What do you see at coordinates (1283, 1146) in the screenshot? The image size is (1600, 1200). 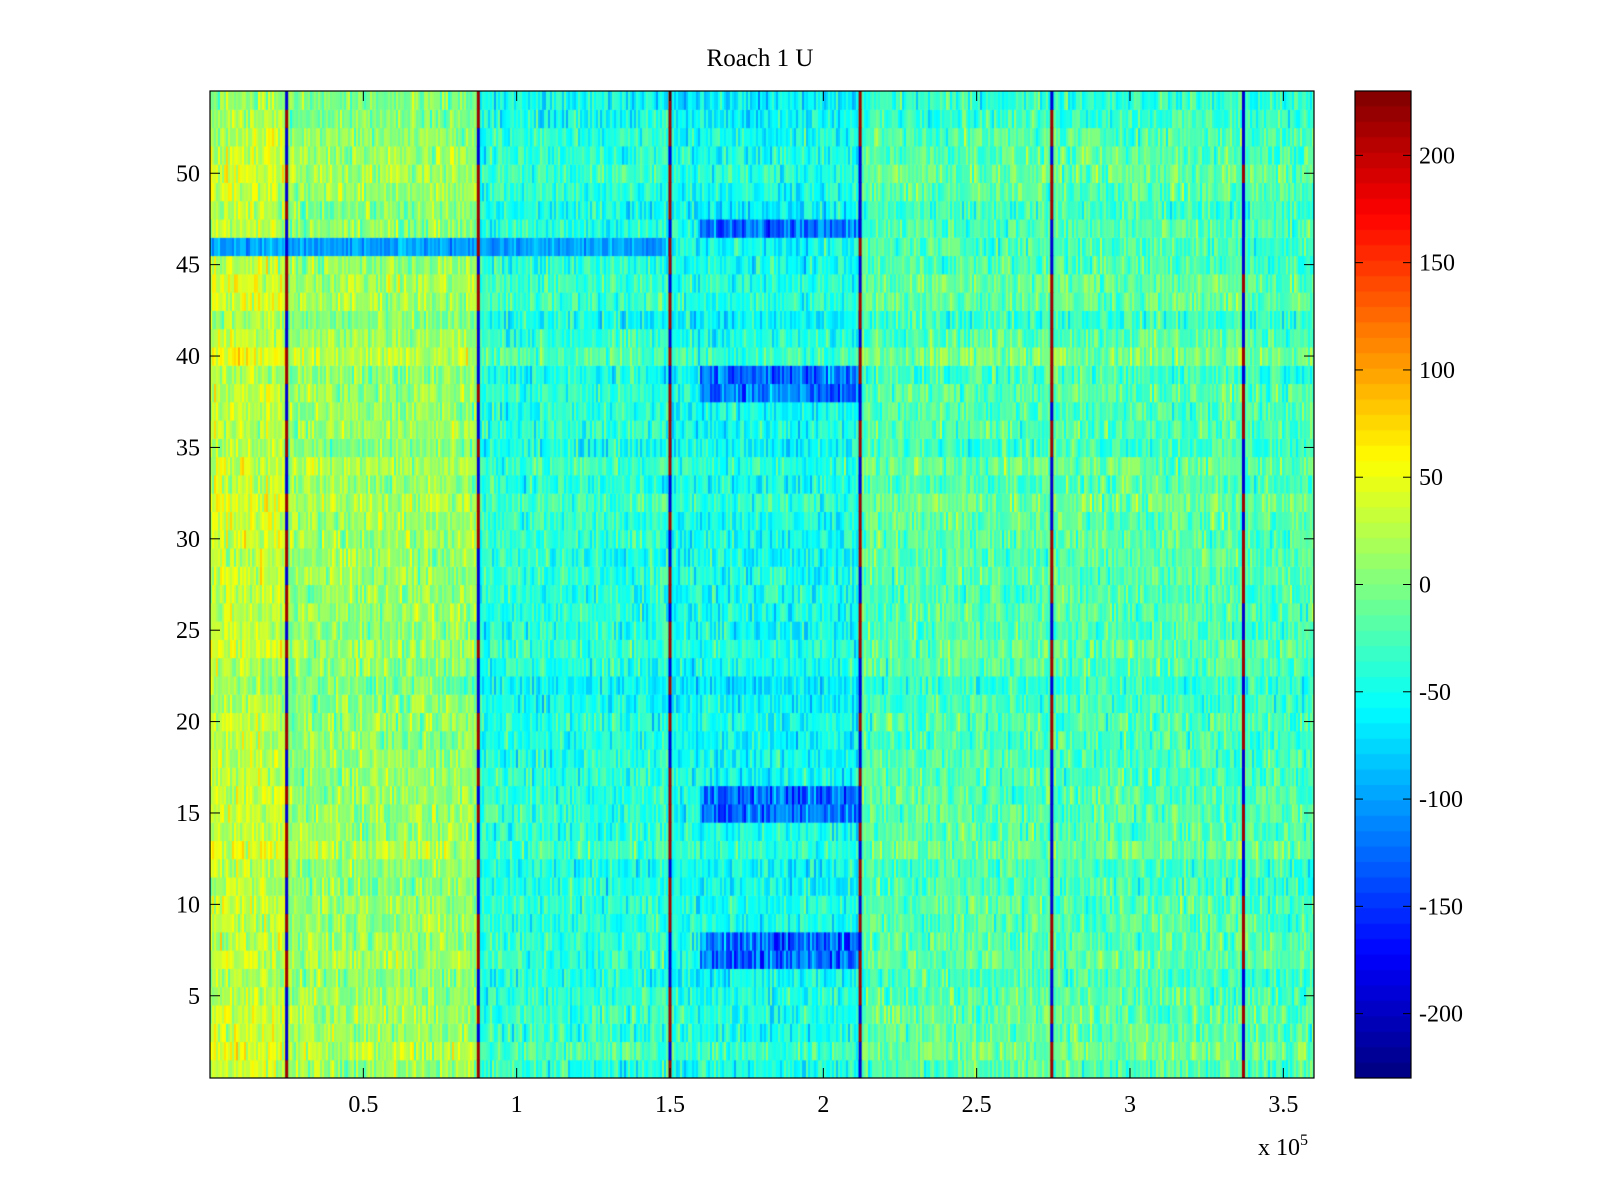 I see `x-multiplier-label: x 105` at bounding box center [1283, 1146].